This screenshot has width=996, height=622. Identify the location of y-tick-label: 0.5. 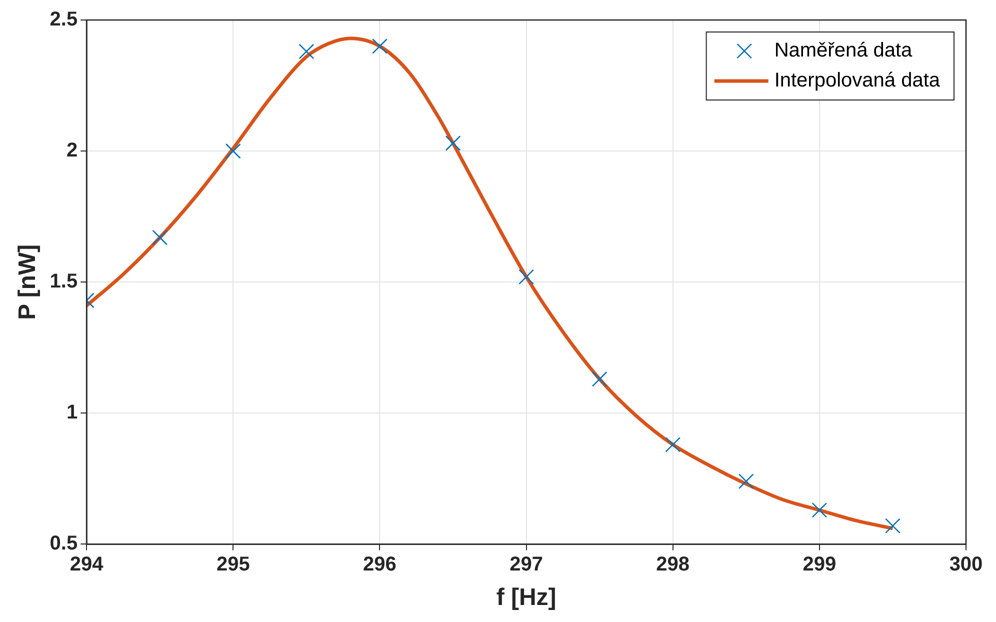
(64, 543).